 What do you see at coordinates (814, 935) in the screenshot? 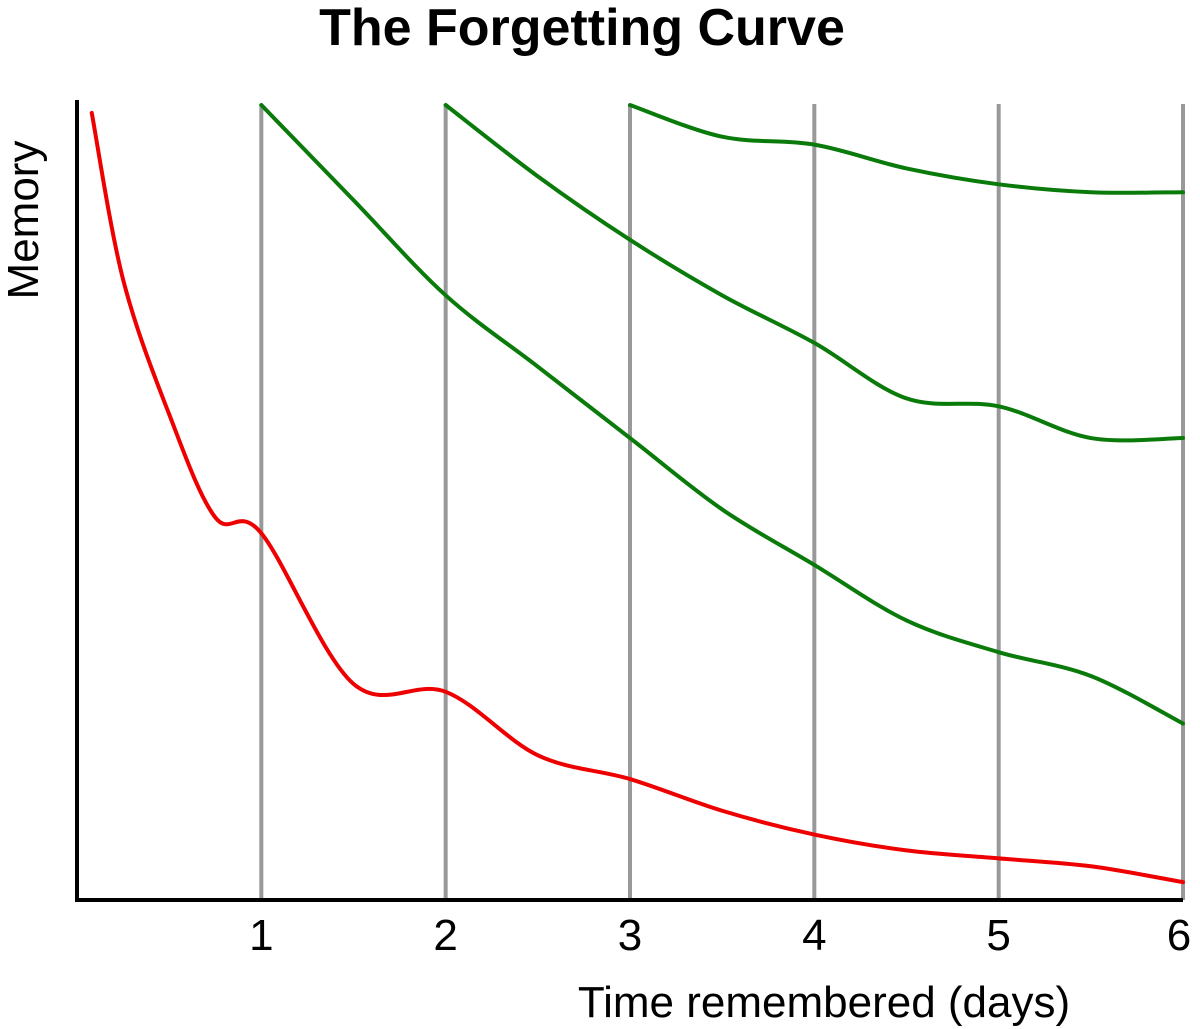
I see `x-tick-label-4: 4` at bounding box center [814, 935].